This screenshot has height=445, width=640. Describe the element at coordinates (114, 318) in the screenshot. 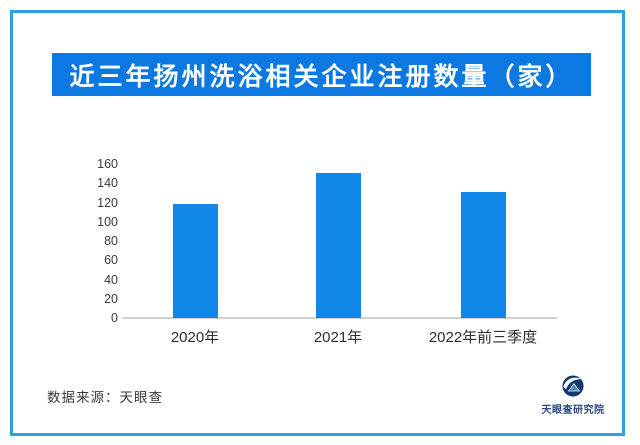

I see `y-axis-tick-label: 0` at that location.